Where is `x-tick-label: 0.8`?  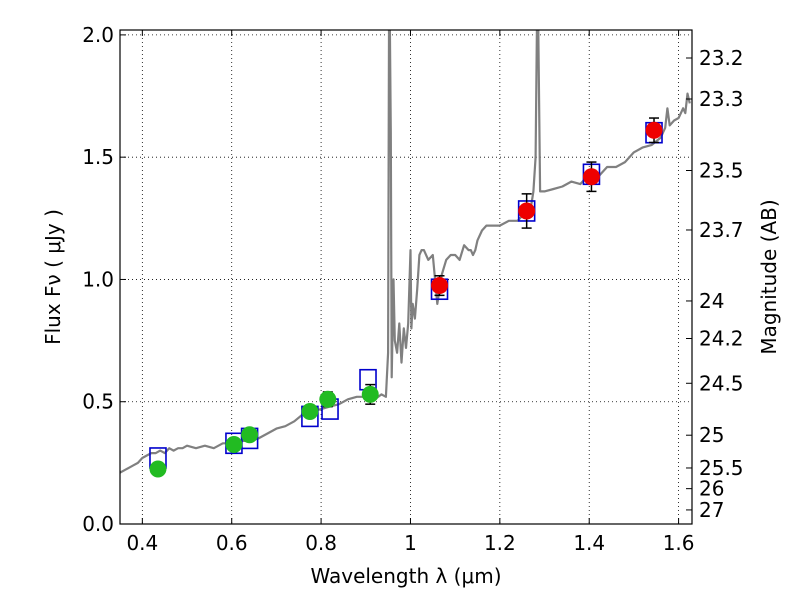 x-tick-label: 0.8 is located at coordinates (321, 543).